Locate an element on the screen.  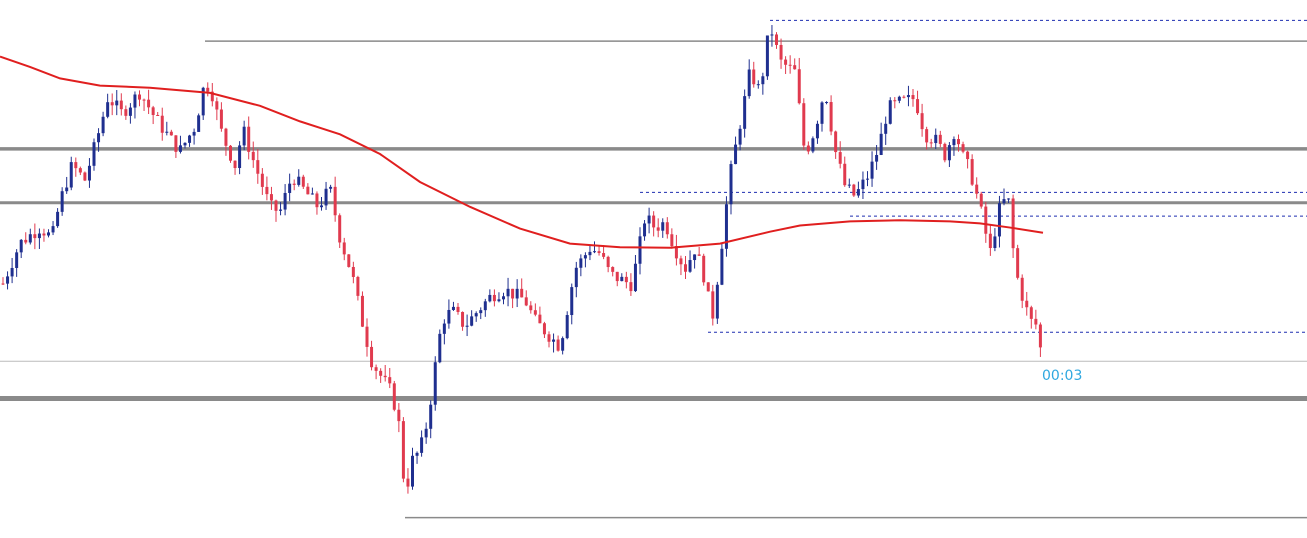
candle-timer-label: 00:03 is located at coordinates (1062, 376).